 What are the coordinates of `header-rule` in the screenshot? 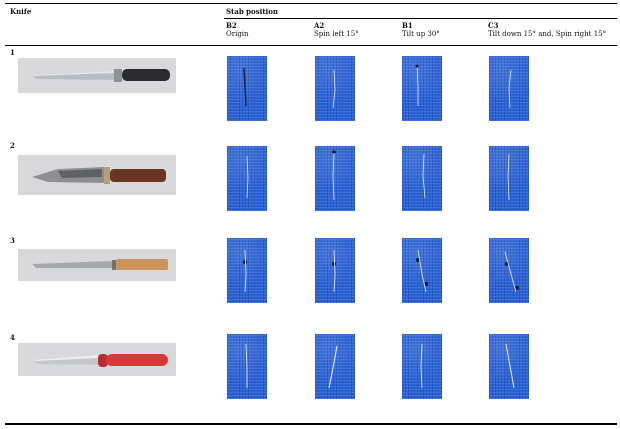 It's located at (311, 45).